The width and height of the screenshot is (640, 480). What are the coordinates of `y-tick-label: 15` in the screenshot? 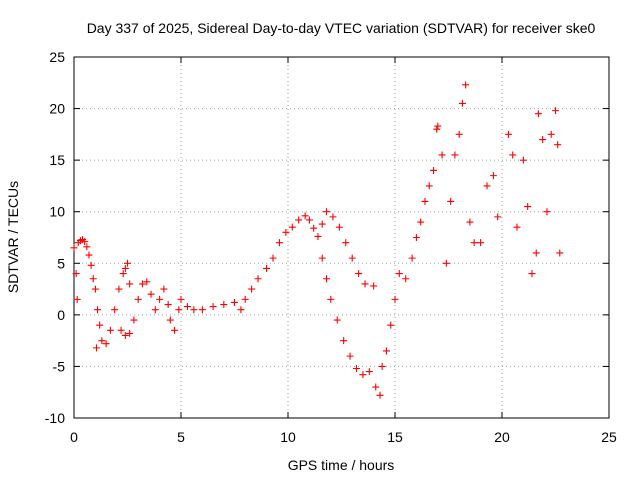 It's located at (57, 160).